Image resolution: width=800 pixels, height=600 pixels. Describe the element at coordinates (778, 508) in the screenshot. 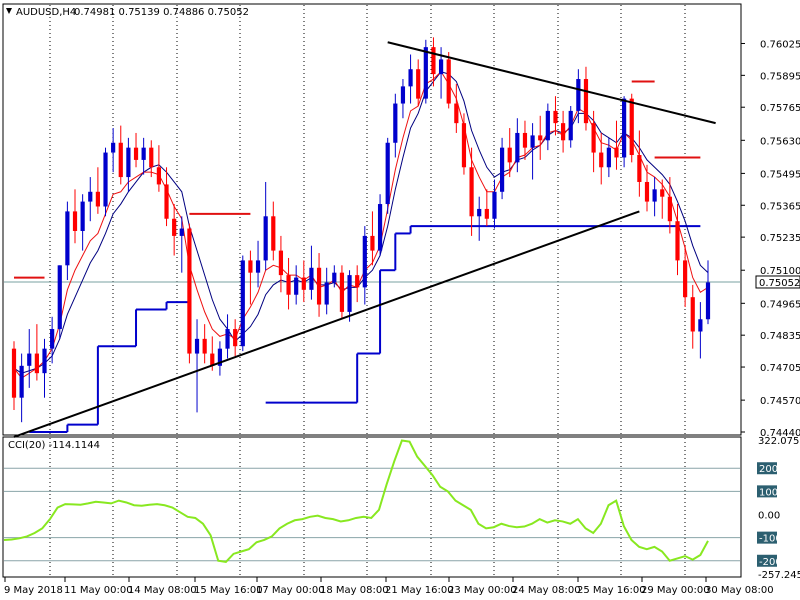

I see `cci-axis: 322.0753 200 100 0.00 -100 -200 -257.245` at that location.